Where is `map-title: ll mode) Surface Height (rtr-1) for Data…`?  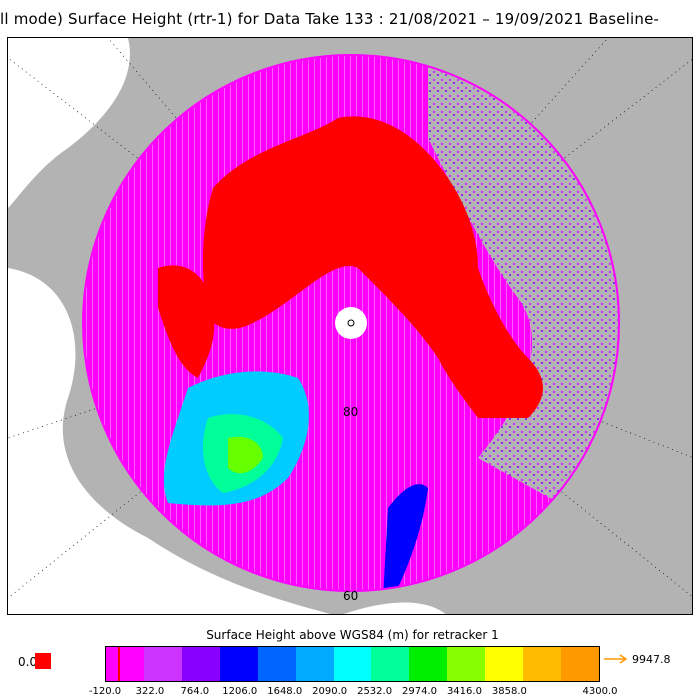 map-title: ll mode) Surface Height (rtr-1) for Data… is located at coordinates (330, 19).